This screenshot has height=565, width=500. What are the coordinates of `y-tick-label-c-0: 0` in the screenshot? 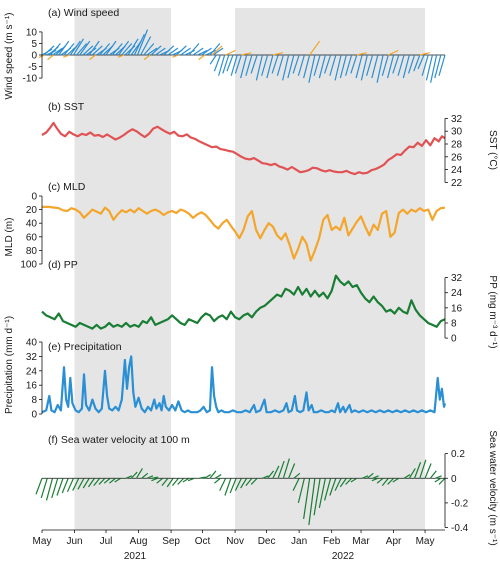 It's located at (34, 197).